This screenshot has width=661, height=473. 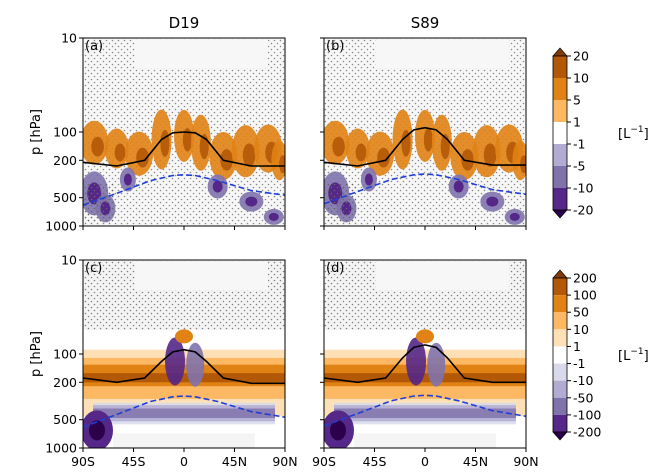 What do you see at coordinates (338, 430) in the screenshot?
I see `polar-blob-core` at bounding box center [338, 430].